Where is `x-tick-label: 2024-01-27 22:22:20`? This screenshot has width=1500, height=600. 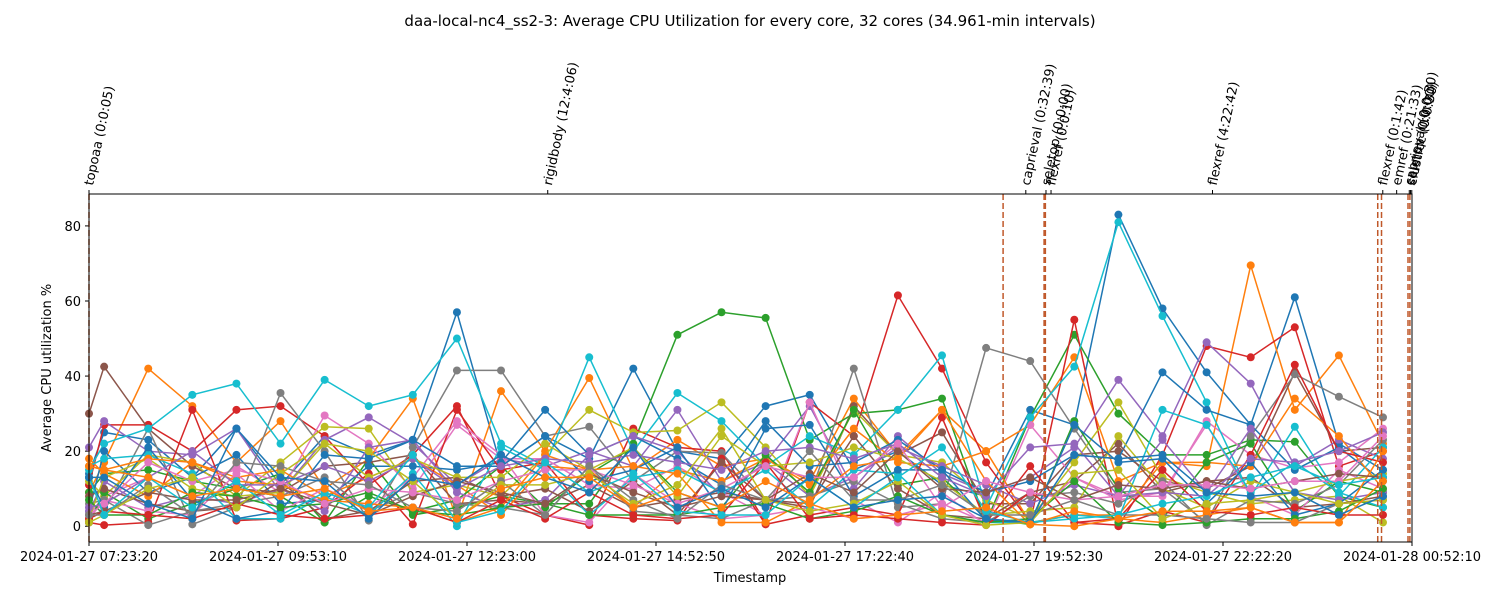
x-tick-label: 2024-01-27 22:22:20 is located at coordinates (1223, 557).